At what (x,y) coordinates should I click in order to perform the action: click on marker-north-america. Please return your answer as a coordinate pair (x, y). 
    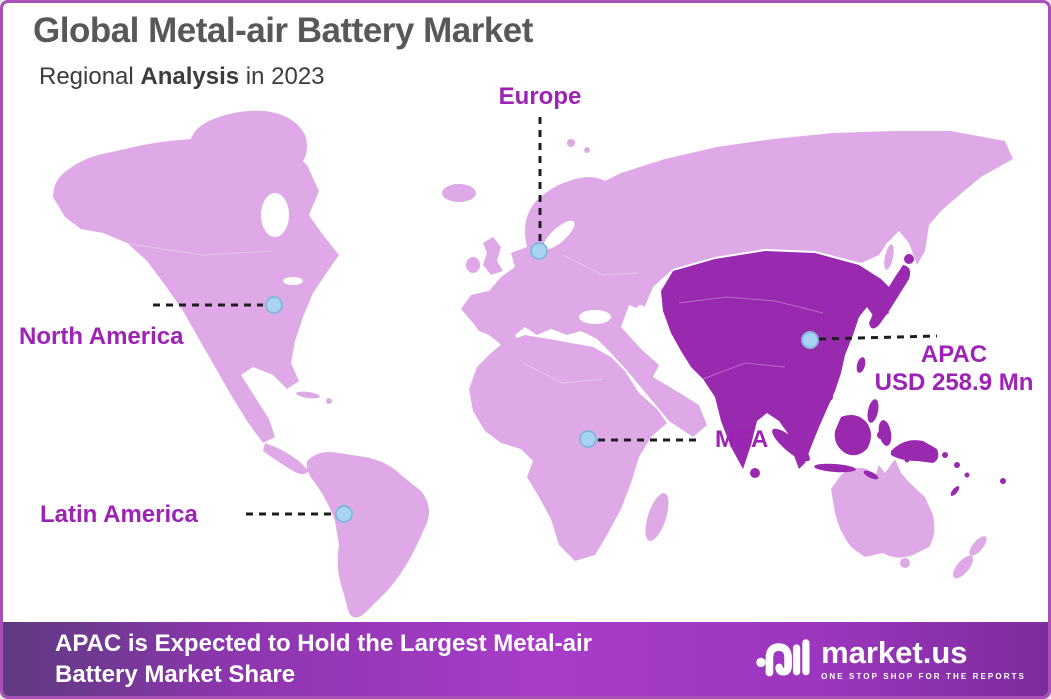
    Looking at the image, I should click on (274, 305).